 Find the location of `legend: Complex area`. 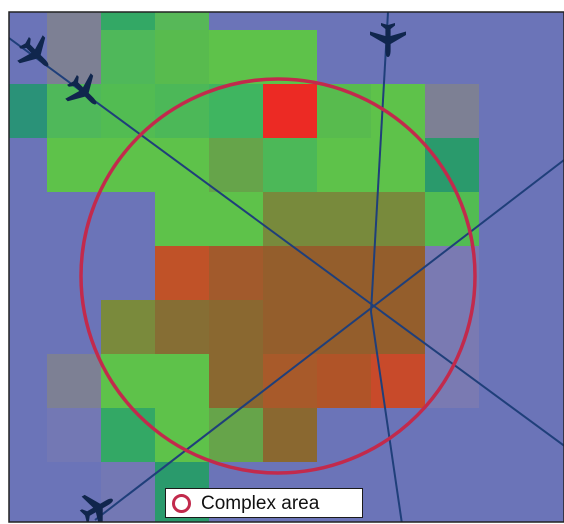

legend: Complex area is located at coordinates (264, 503).